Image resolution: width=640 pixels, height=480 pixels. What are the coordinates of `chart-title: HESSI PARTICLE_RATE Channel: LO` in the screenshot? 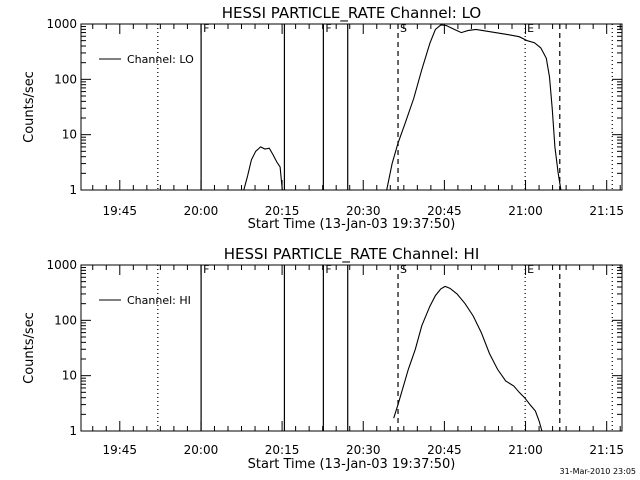 It's located at (351, 13).